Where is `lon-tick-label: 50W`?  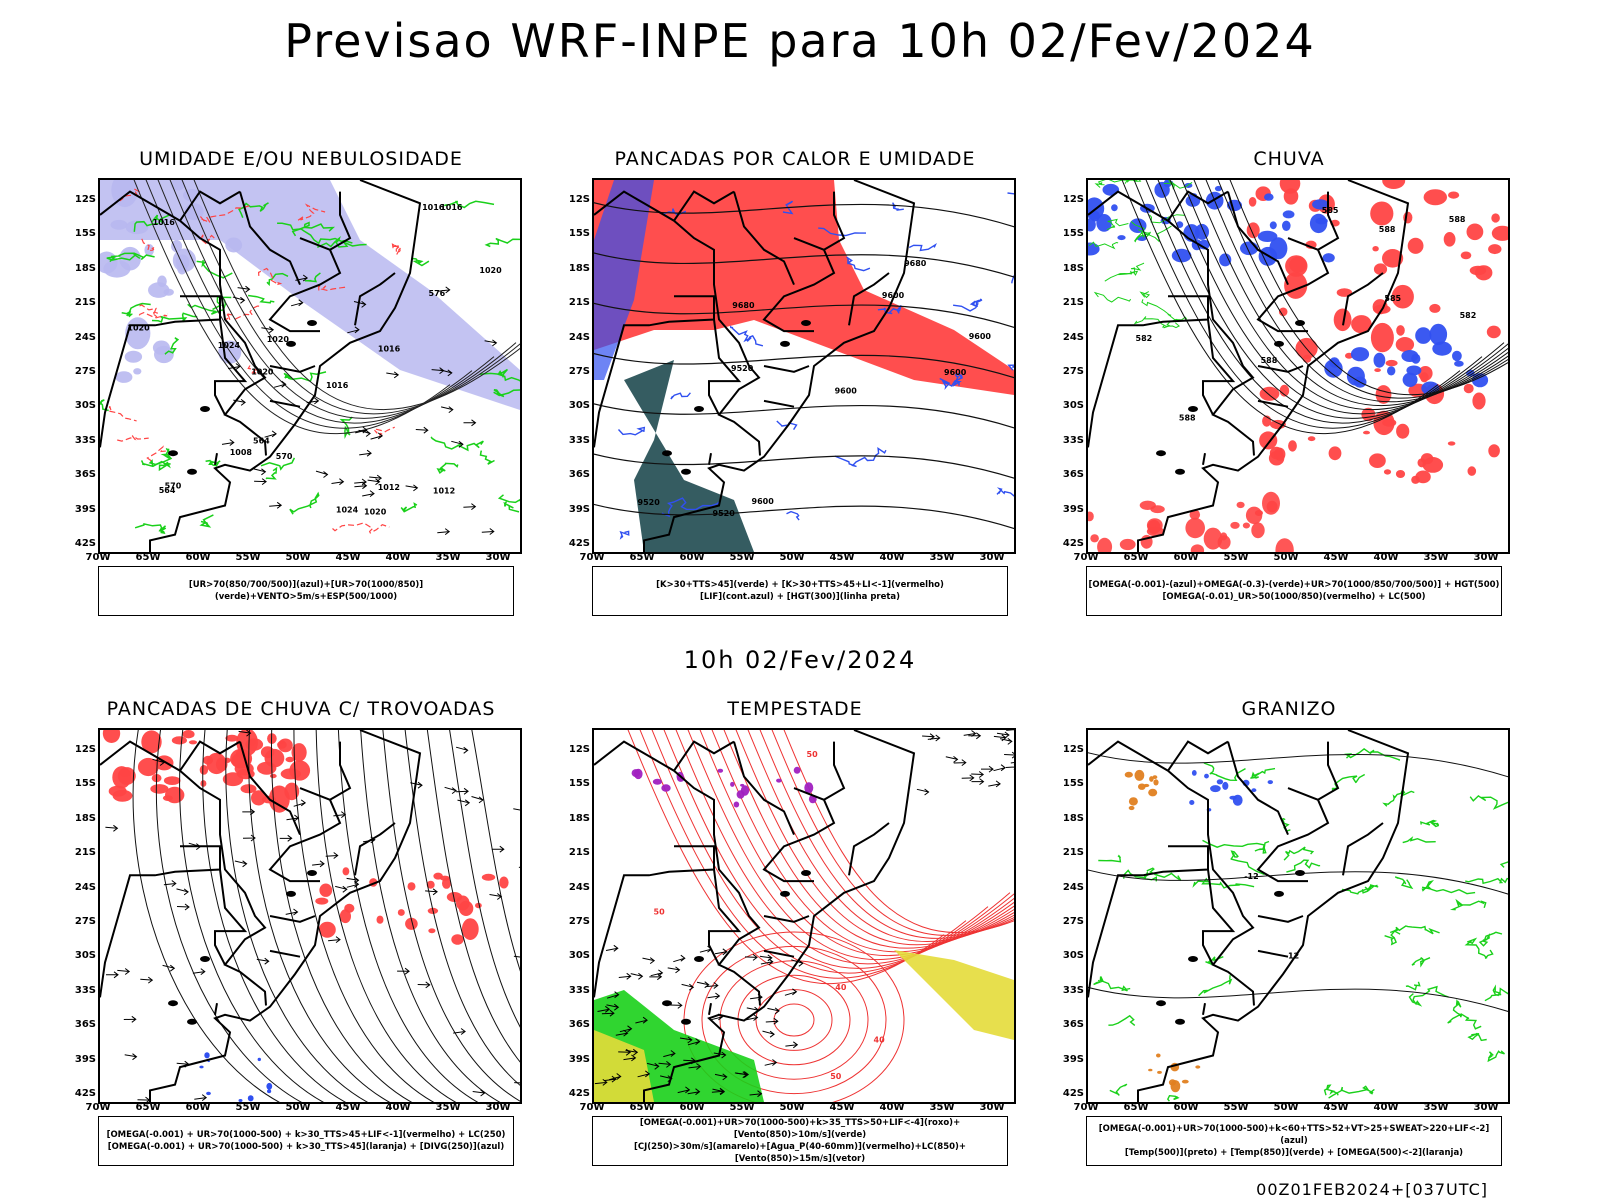
lon-tick-label: 50W is located at coordinates (792, 1107).